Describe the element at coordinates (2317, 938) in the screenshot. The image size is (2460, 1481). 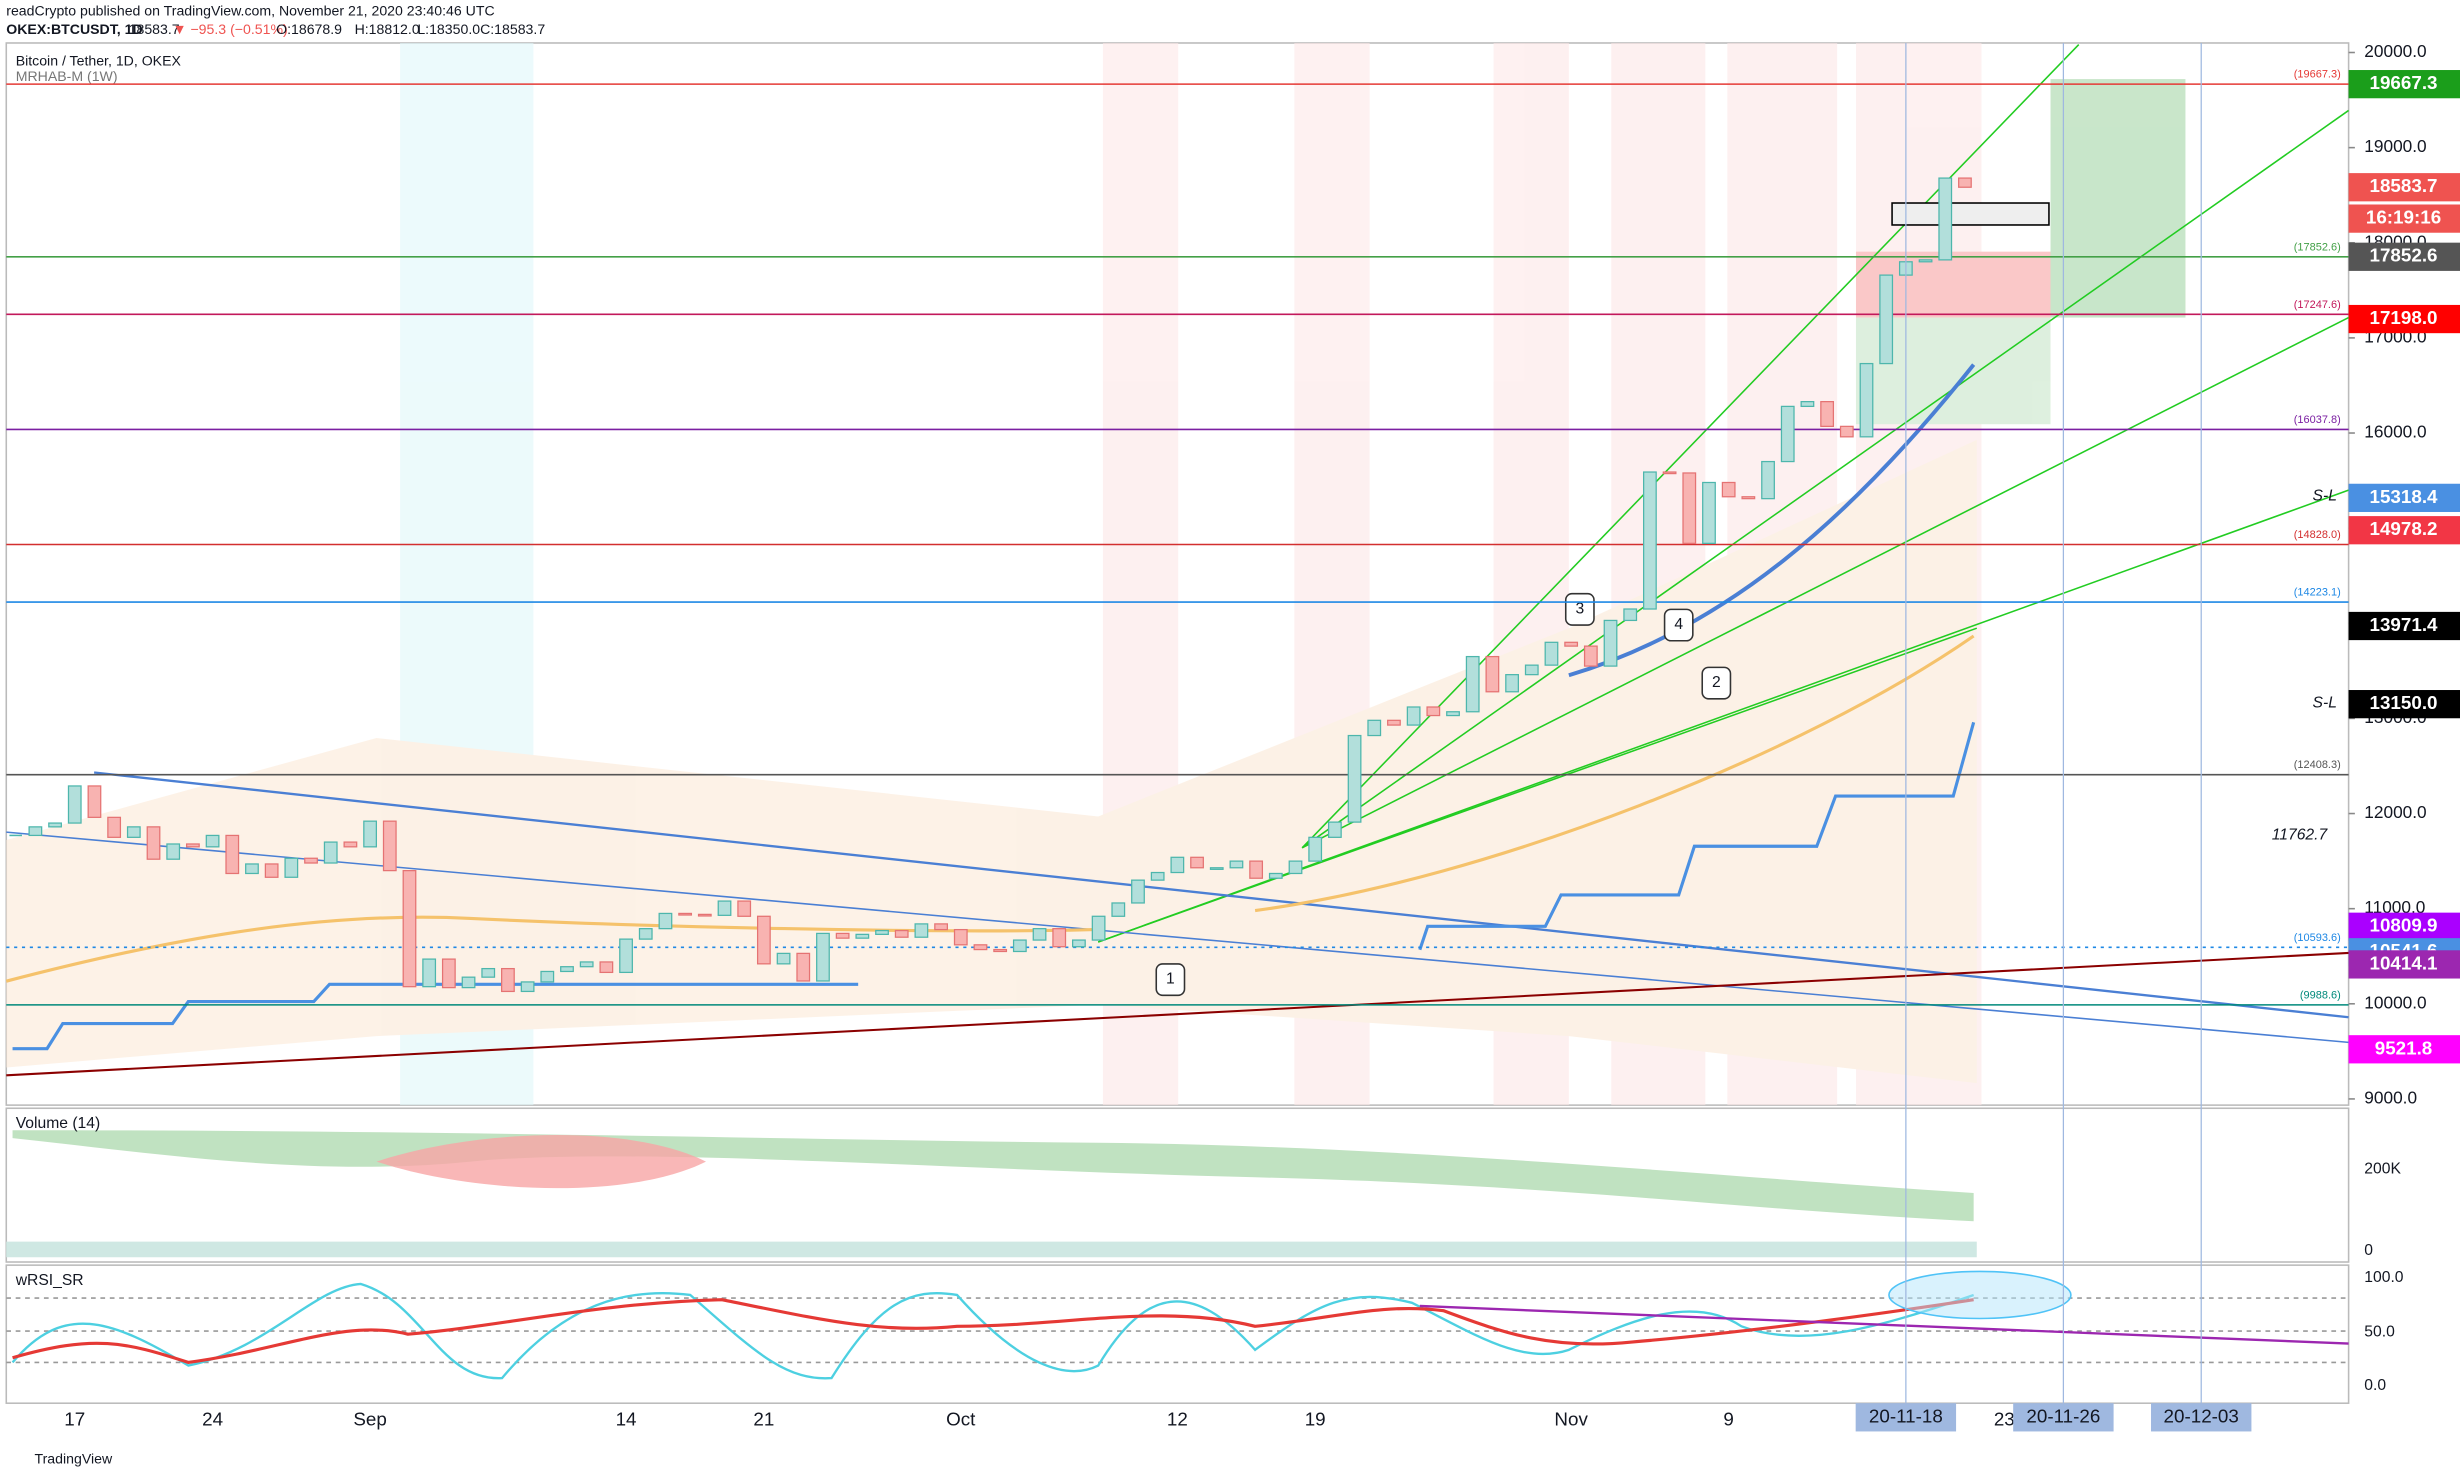
I see `level-label: (10593.6)` at that location.